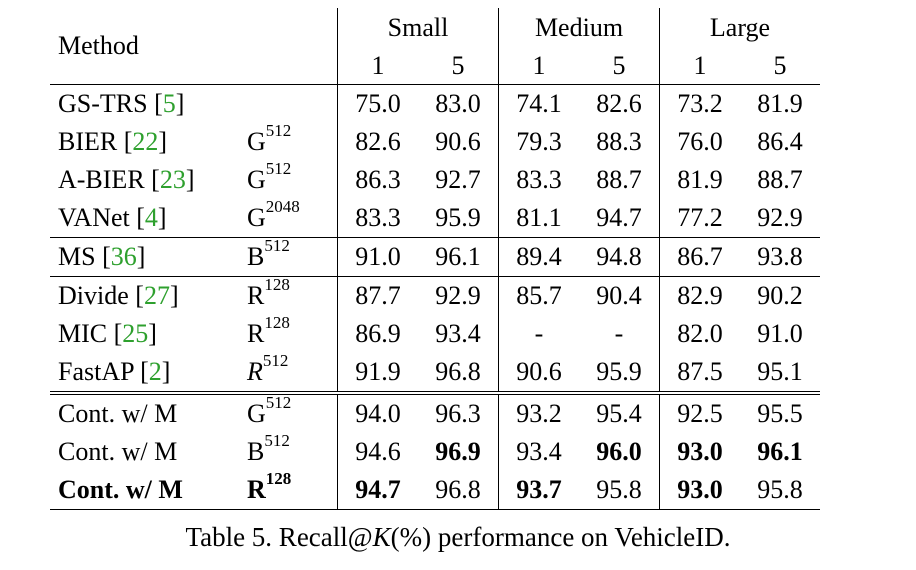  I want to click on caption-percent: (%), so click(411, 537).